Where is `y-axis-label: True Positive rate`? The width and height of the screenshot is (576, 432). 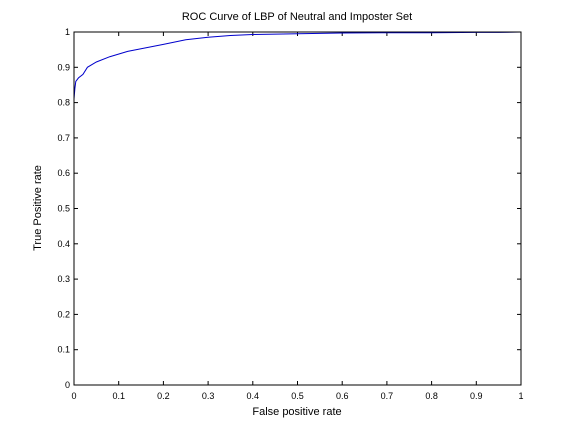 y-axis-label: True Positive rate is located at coordinates (38, 208).